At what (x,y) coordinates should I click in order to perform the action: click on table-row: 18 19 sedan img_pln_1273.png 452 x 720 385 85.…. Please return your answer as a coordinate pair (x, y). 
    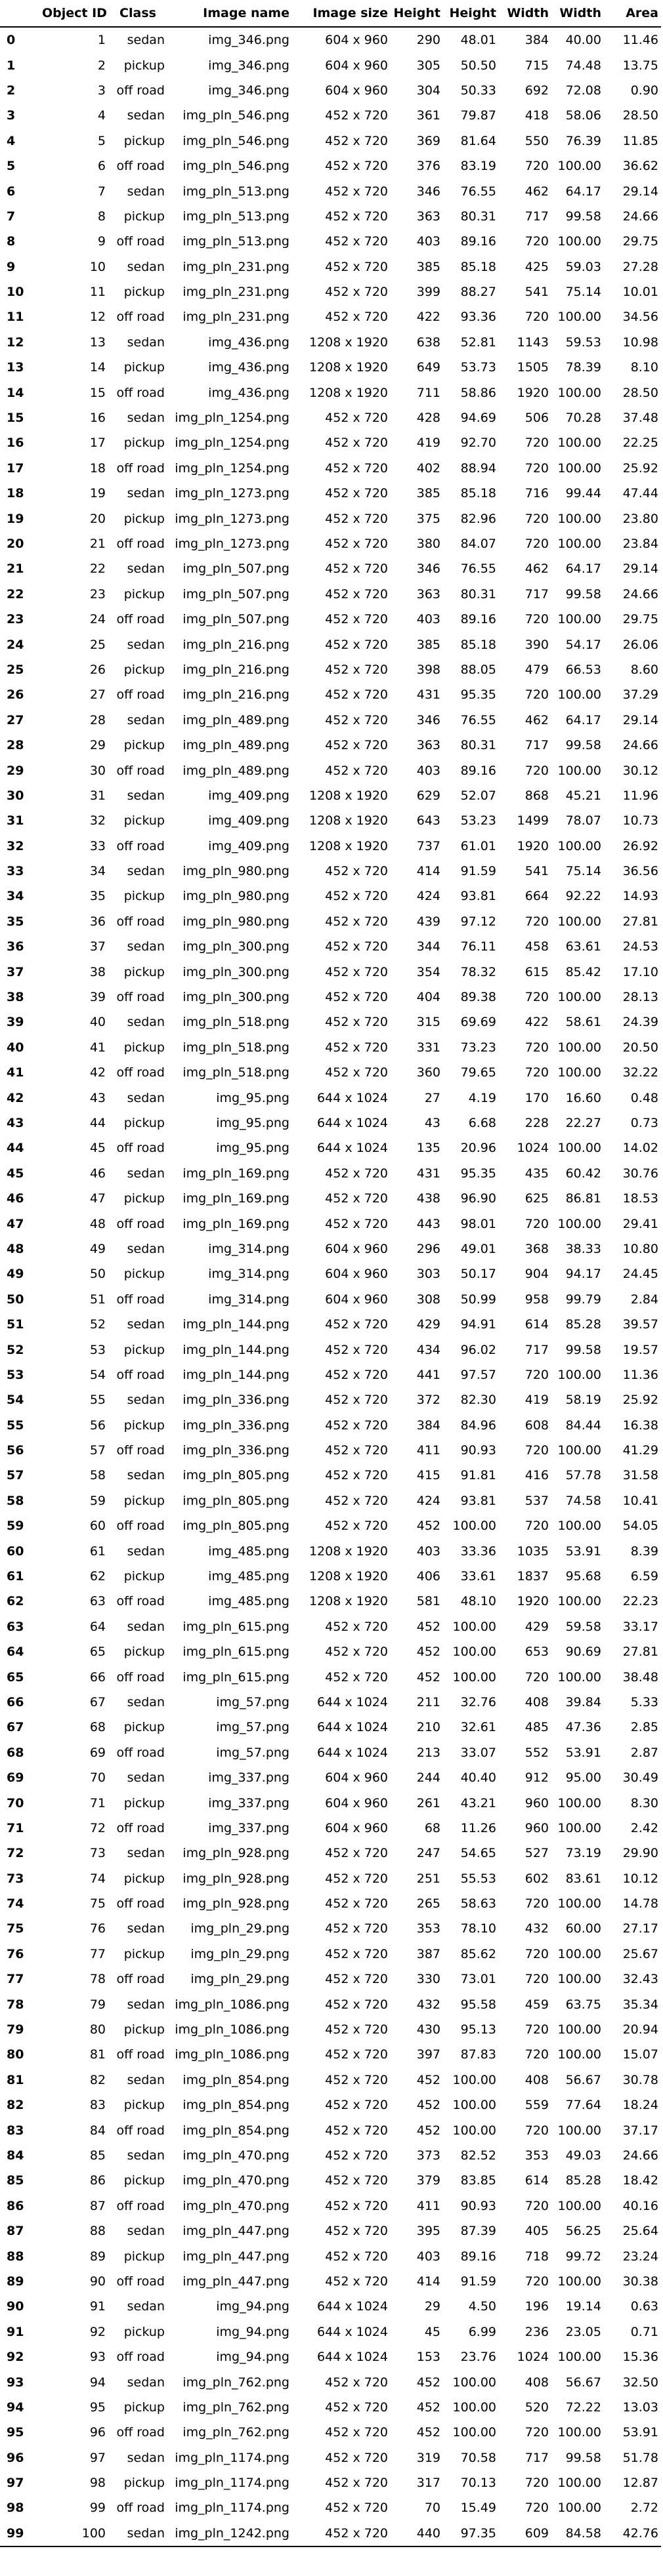
    Looking at the image, I should click on (330, 493).